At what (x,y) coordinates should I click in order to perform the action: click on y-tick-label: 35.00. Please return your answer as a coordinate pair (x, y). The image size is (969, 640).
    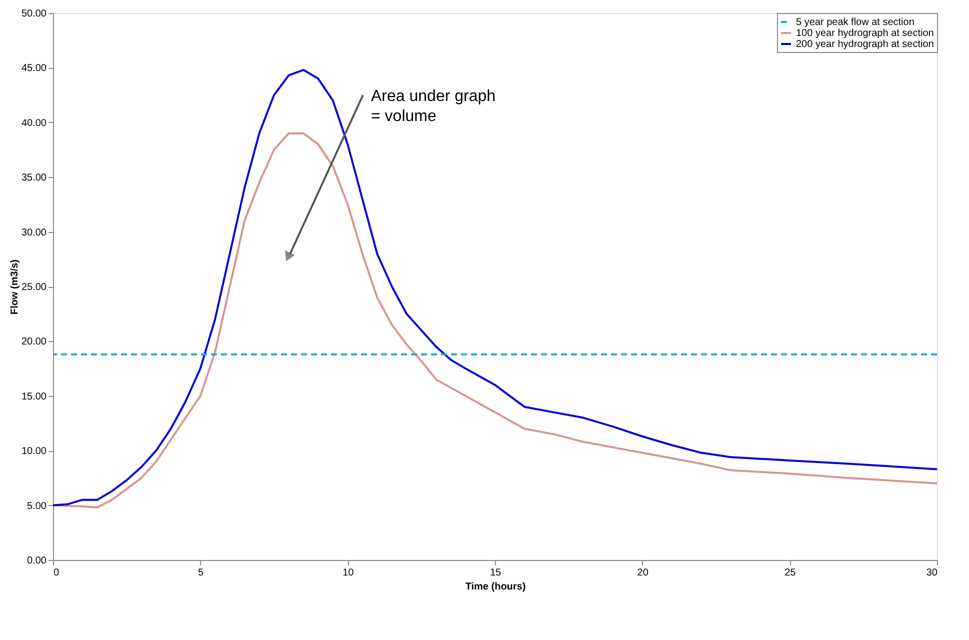
    Looking at the image, I should click on (34, 178).